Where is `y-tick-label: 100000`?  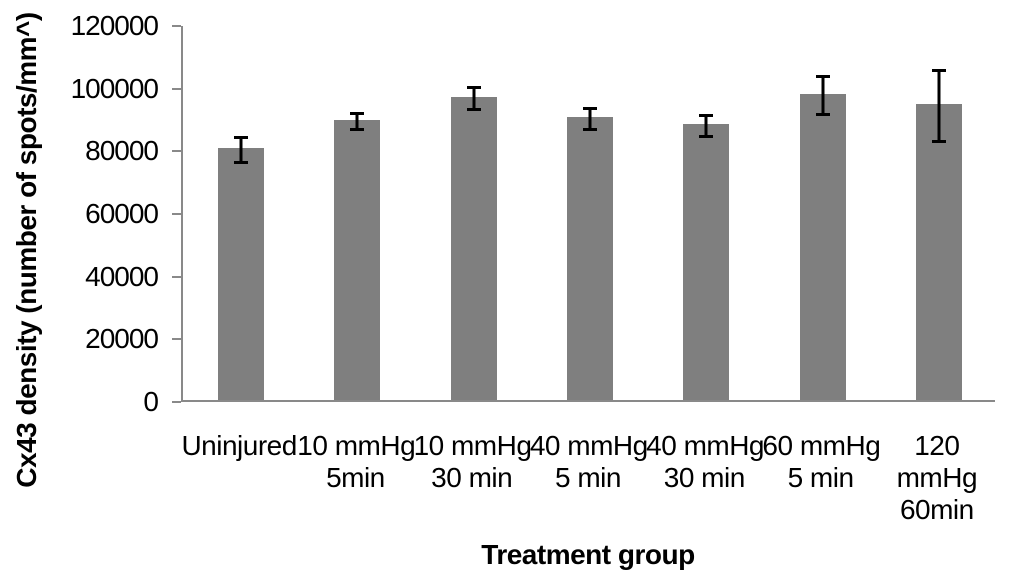
y-tick-label: 100000 is located at coordinates (114, 88).